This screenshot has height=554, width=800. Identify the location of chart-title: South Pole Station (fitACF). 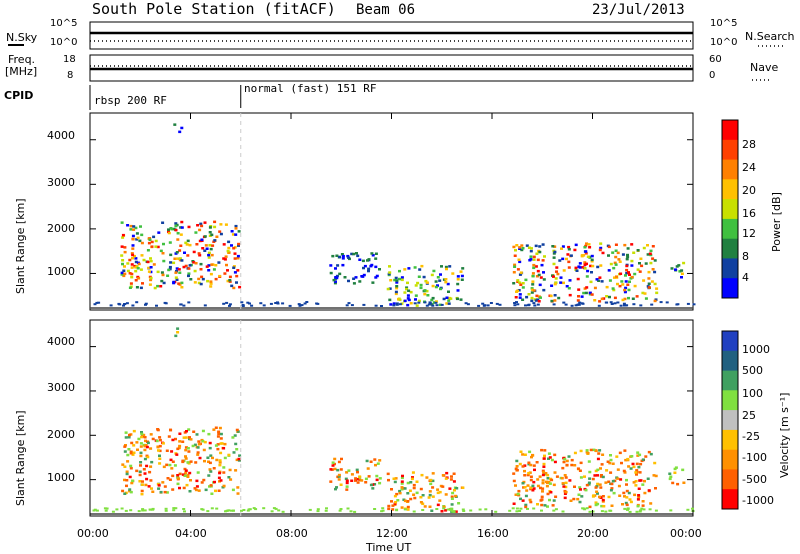
(214, 9).